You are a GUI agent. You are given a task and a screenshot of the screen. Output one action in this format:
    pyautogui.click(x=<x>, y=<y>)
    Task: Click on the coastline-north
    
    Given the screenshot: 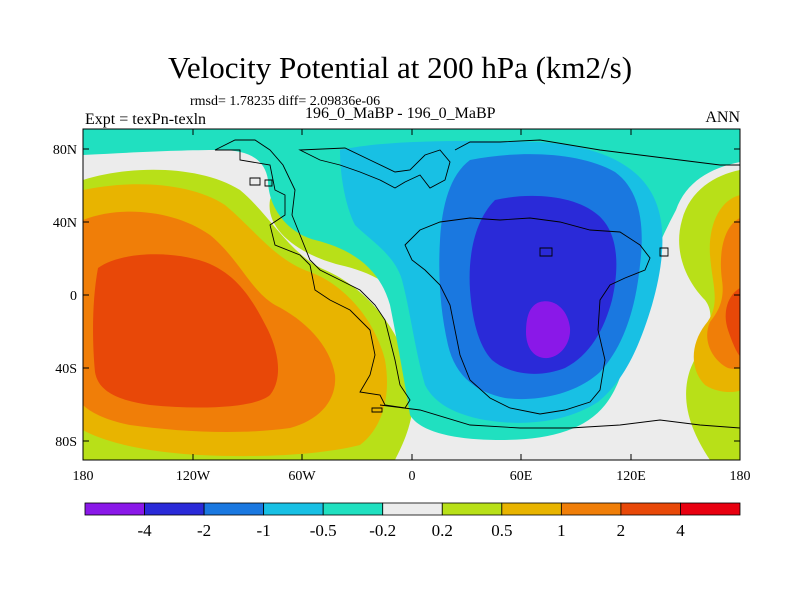 What is the action you would take?
    pyautogui.click(x=597, y=152)
    